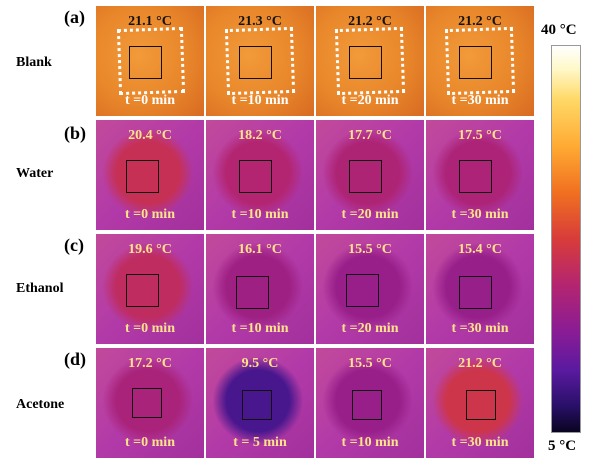 The width and height of the screenshot is (592, 464). I want to click on thermal-image-acetone-2: 9.5 °C t = 5 min, so click(260, 403).